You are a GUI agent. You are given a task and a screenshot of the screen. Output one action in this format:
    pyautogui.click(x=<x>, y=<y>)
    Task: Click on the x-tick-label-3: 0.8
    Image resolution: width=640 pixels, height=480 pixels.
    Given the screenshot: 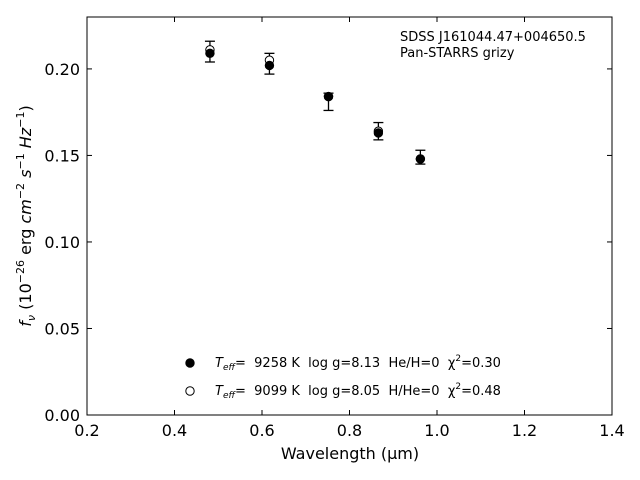 What is the action you would take?
    pyautogui.click(x=349, y=430)
    